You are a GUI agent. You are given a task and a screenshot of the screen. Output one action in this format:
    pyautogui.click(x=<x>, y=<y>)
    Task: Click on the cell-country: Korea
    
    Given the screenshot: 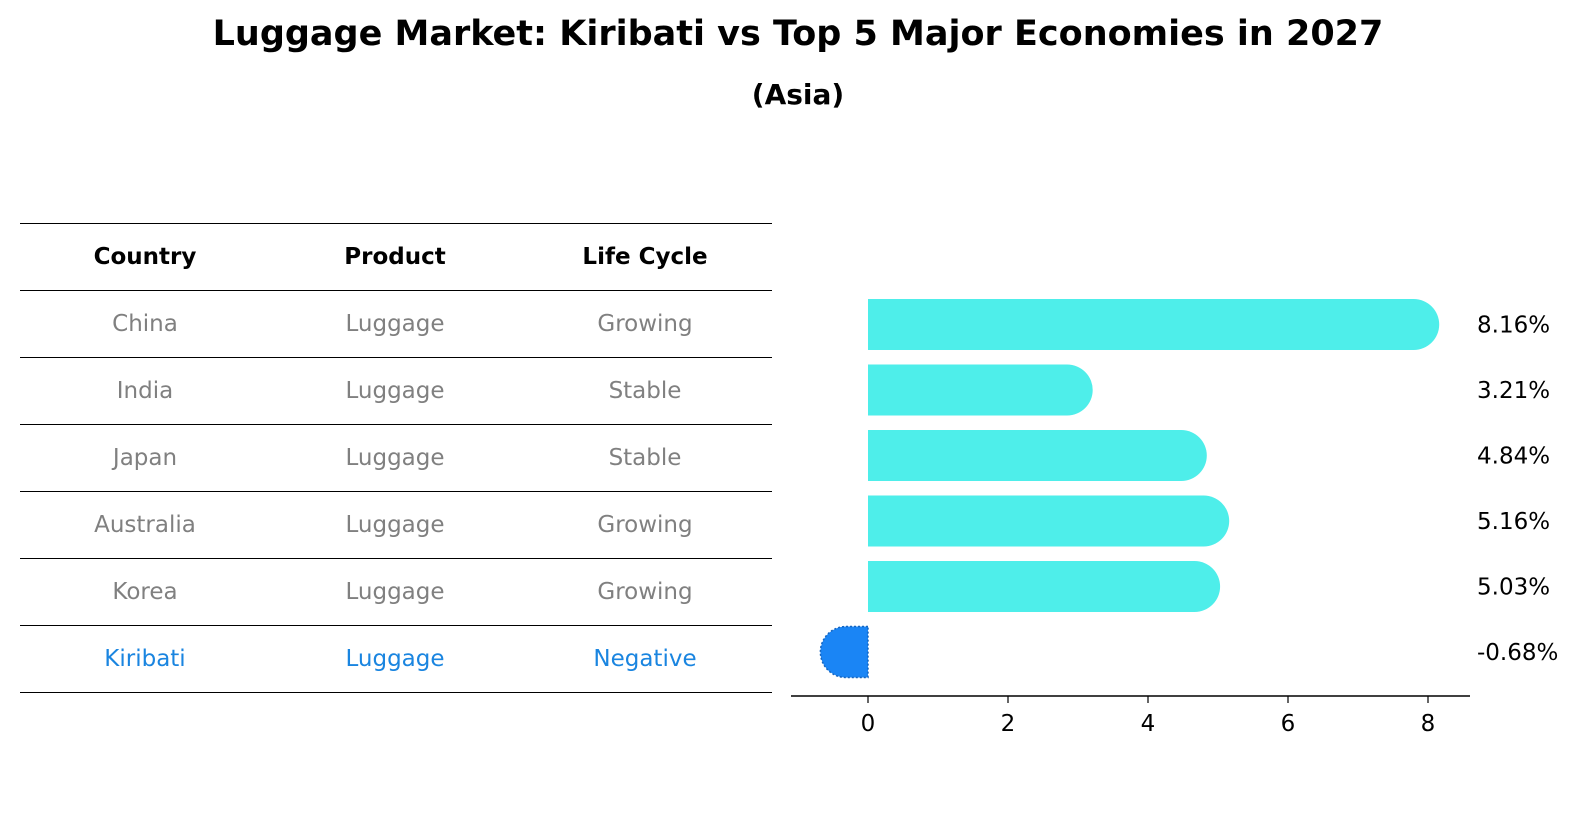 What is the action you would take?
    pyautogui.click(x=145, y=592)
    